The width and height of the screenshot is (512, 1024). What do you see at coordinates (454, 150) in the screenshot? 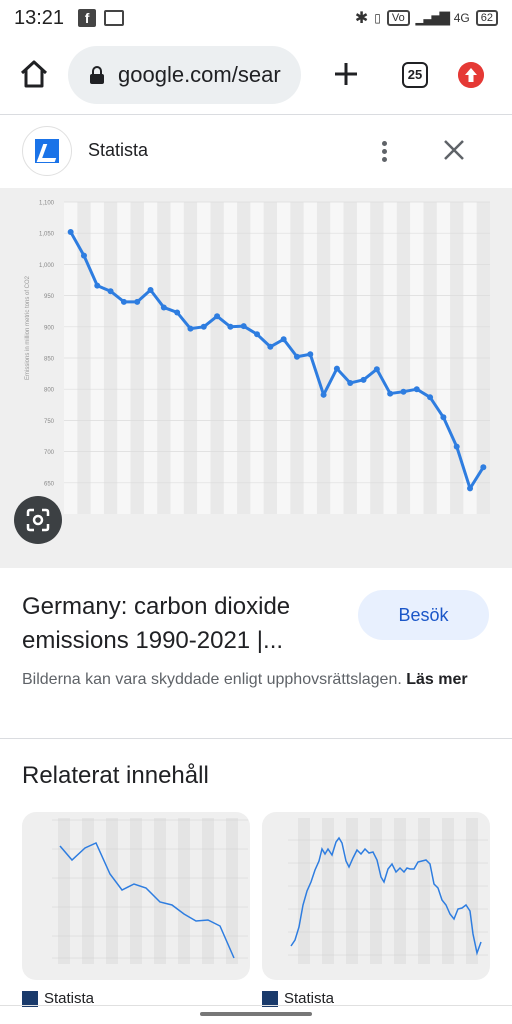
I see `close-icon` at bounding box center [454, 150].